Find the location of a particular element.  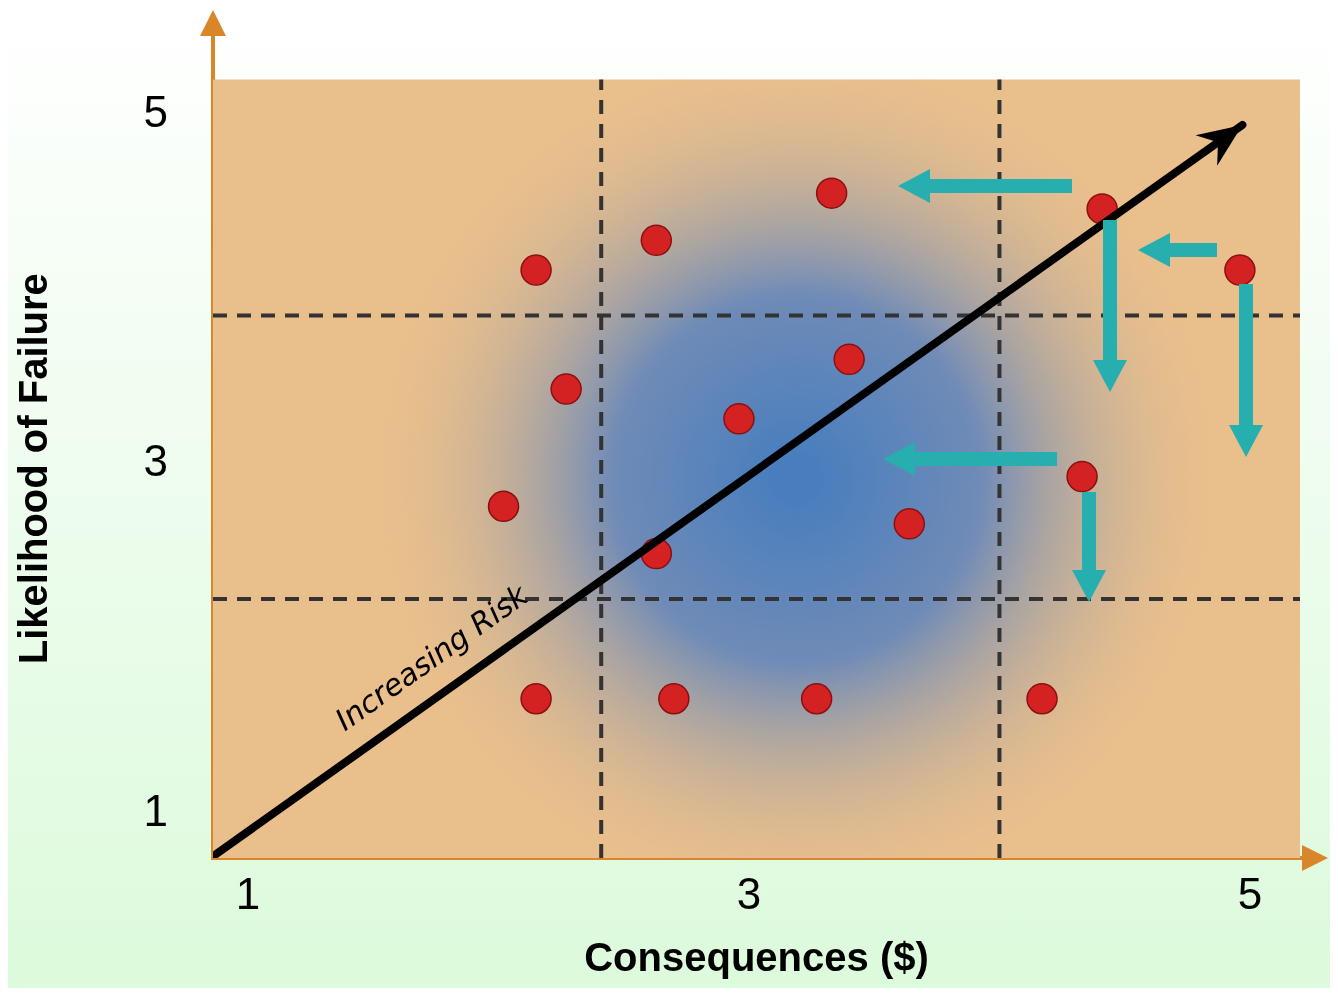

x-tick-label: 3 is located at coordinates (749, 893).